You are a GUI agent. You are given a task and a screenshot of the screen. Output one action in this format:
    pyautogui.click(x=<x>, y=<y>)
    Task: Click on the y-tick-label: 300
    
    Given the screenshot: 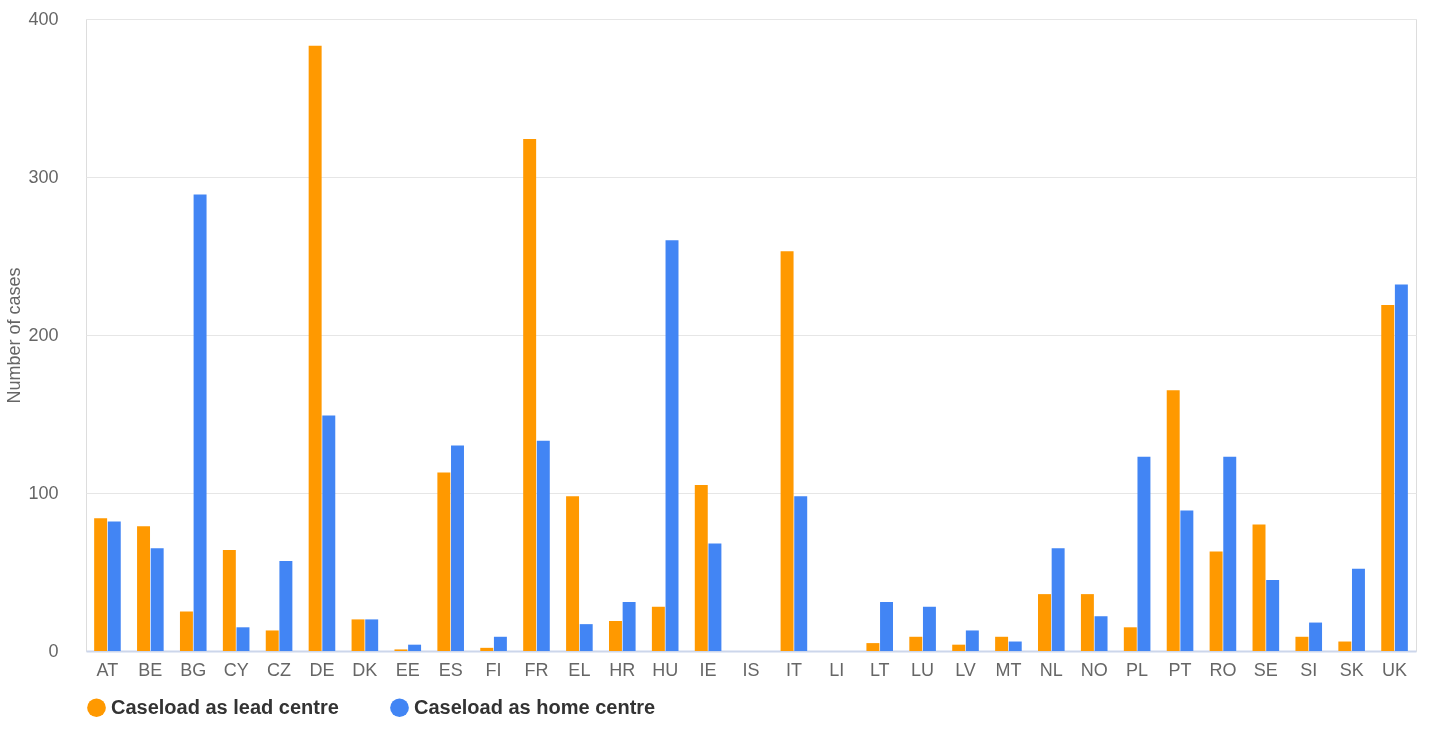 What is the action you would take?
    pyautogui.click(x=43, y=176)
    